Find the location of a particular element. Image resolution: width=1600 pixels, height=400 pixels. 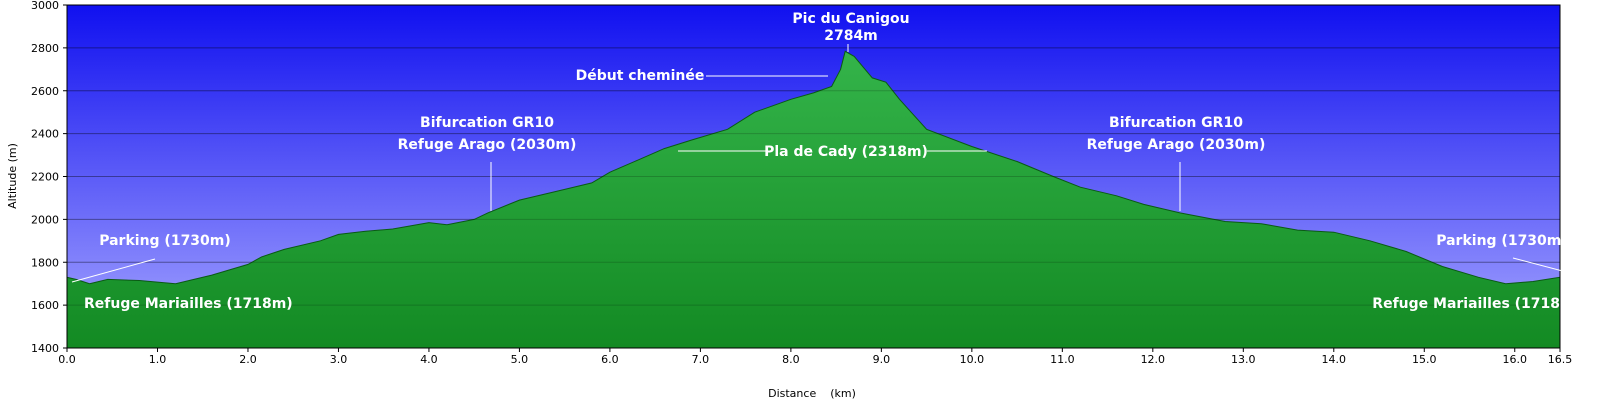

peak-name-label: Pic du Canigou is located at coordinates (850, 19).